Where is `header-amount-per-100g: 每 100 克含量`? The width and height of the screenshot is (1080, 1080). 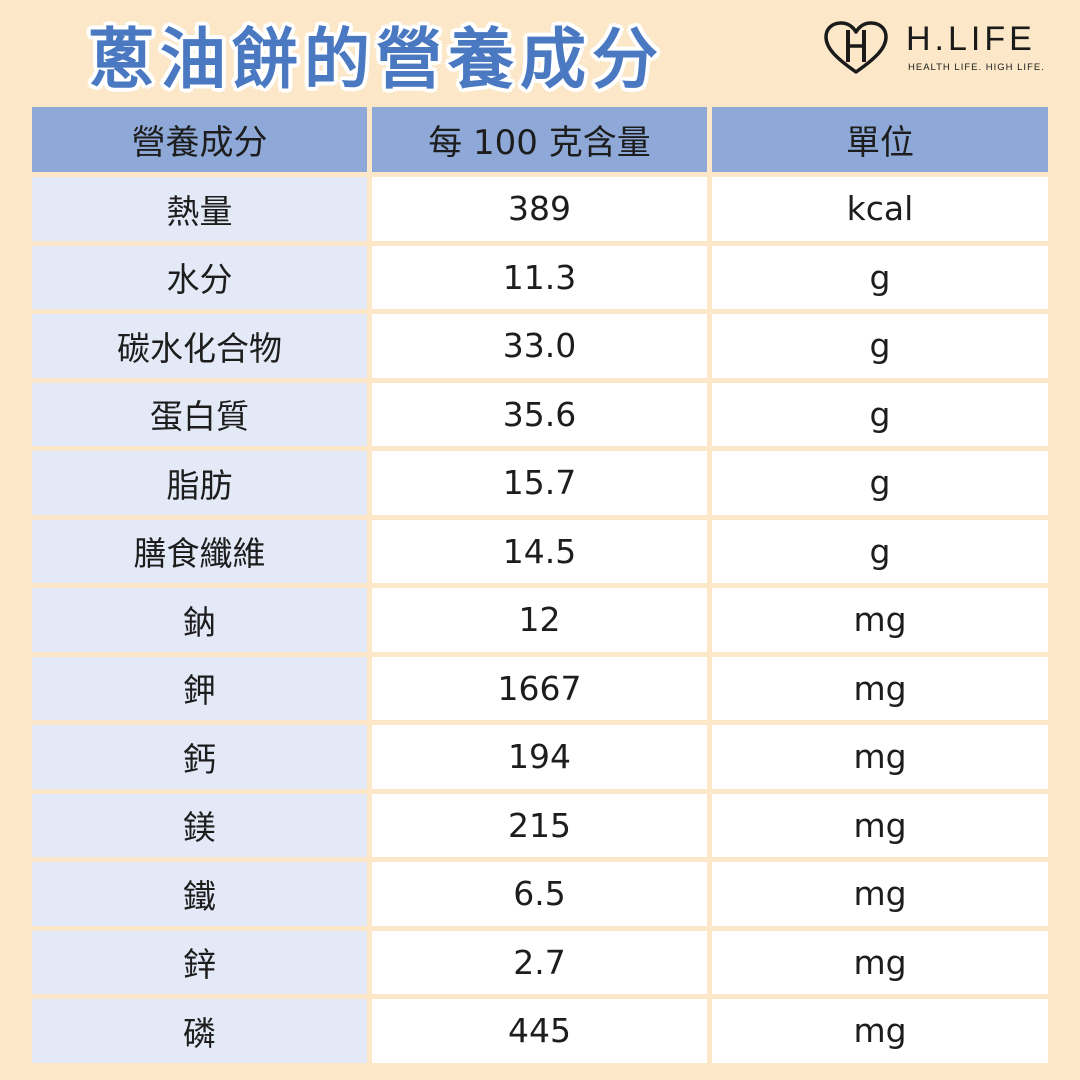 header-amount-per-100g: 每 100 克含量 is located at coordinates (542, 142).